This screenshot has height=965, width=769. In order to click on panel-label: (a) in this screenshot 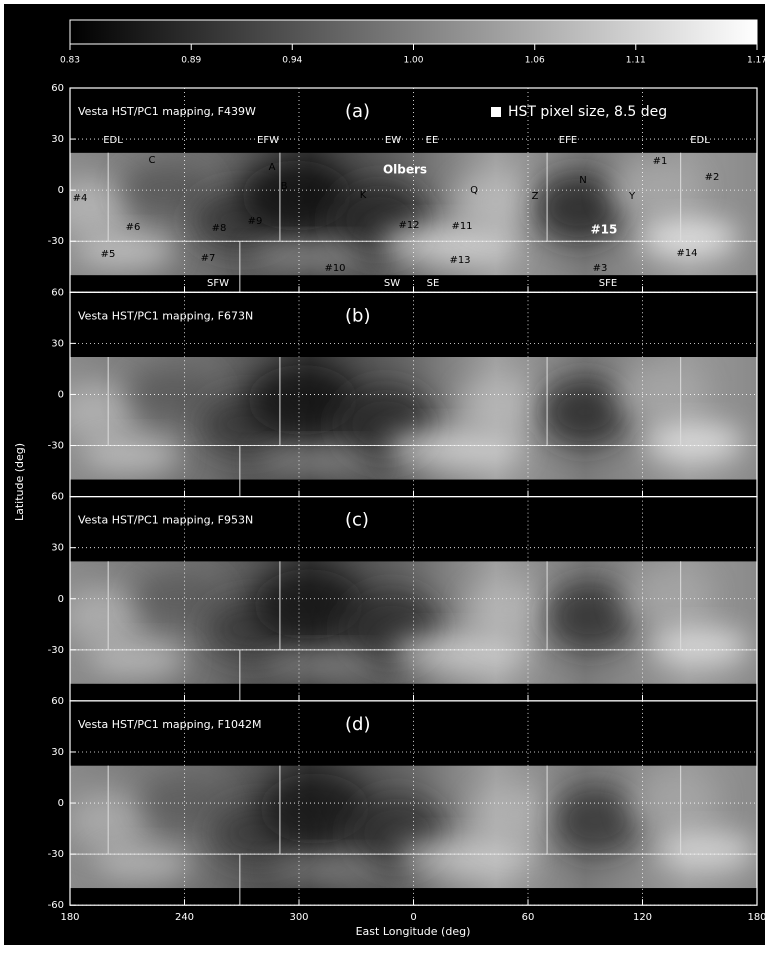, I will do `click(357, 111)`.